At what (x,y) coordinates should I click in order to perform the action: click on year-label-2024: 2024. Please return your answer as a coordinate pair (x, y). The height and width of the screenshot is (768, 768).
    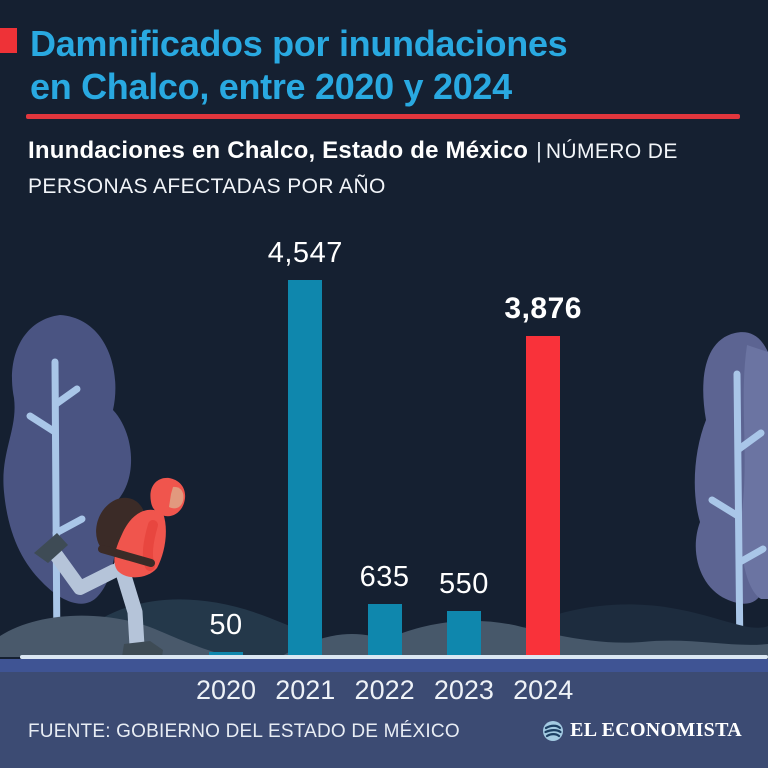
    Looking at the image, I should click on (543, 690).